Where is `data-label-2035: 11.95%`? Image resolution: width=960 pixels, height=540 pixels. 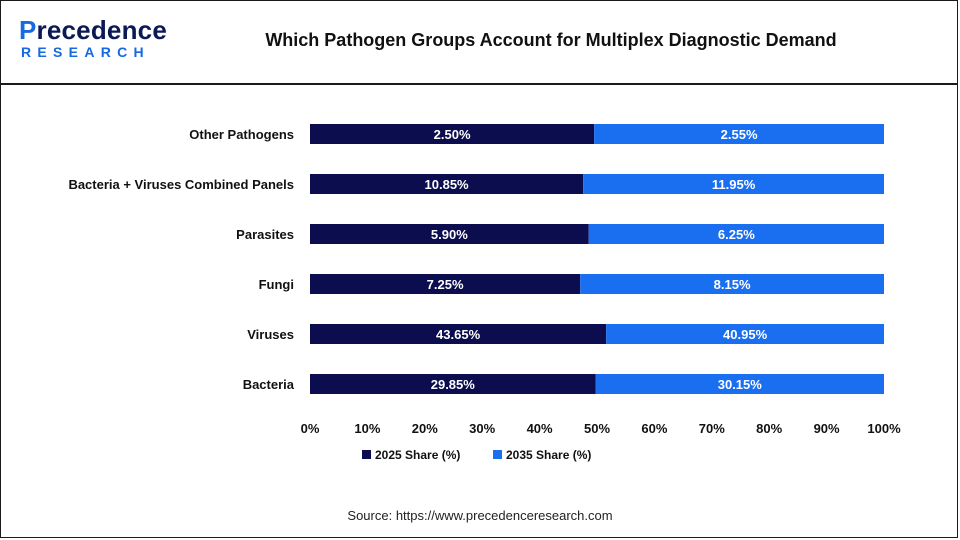
data-label-2035: 11.95% is located at coordinates (734, 184).